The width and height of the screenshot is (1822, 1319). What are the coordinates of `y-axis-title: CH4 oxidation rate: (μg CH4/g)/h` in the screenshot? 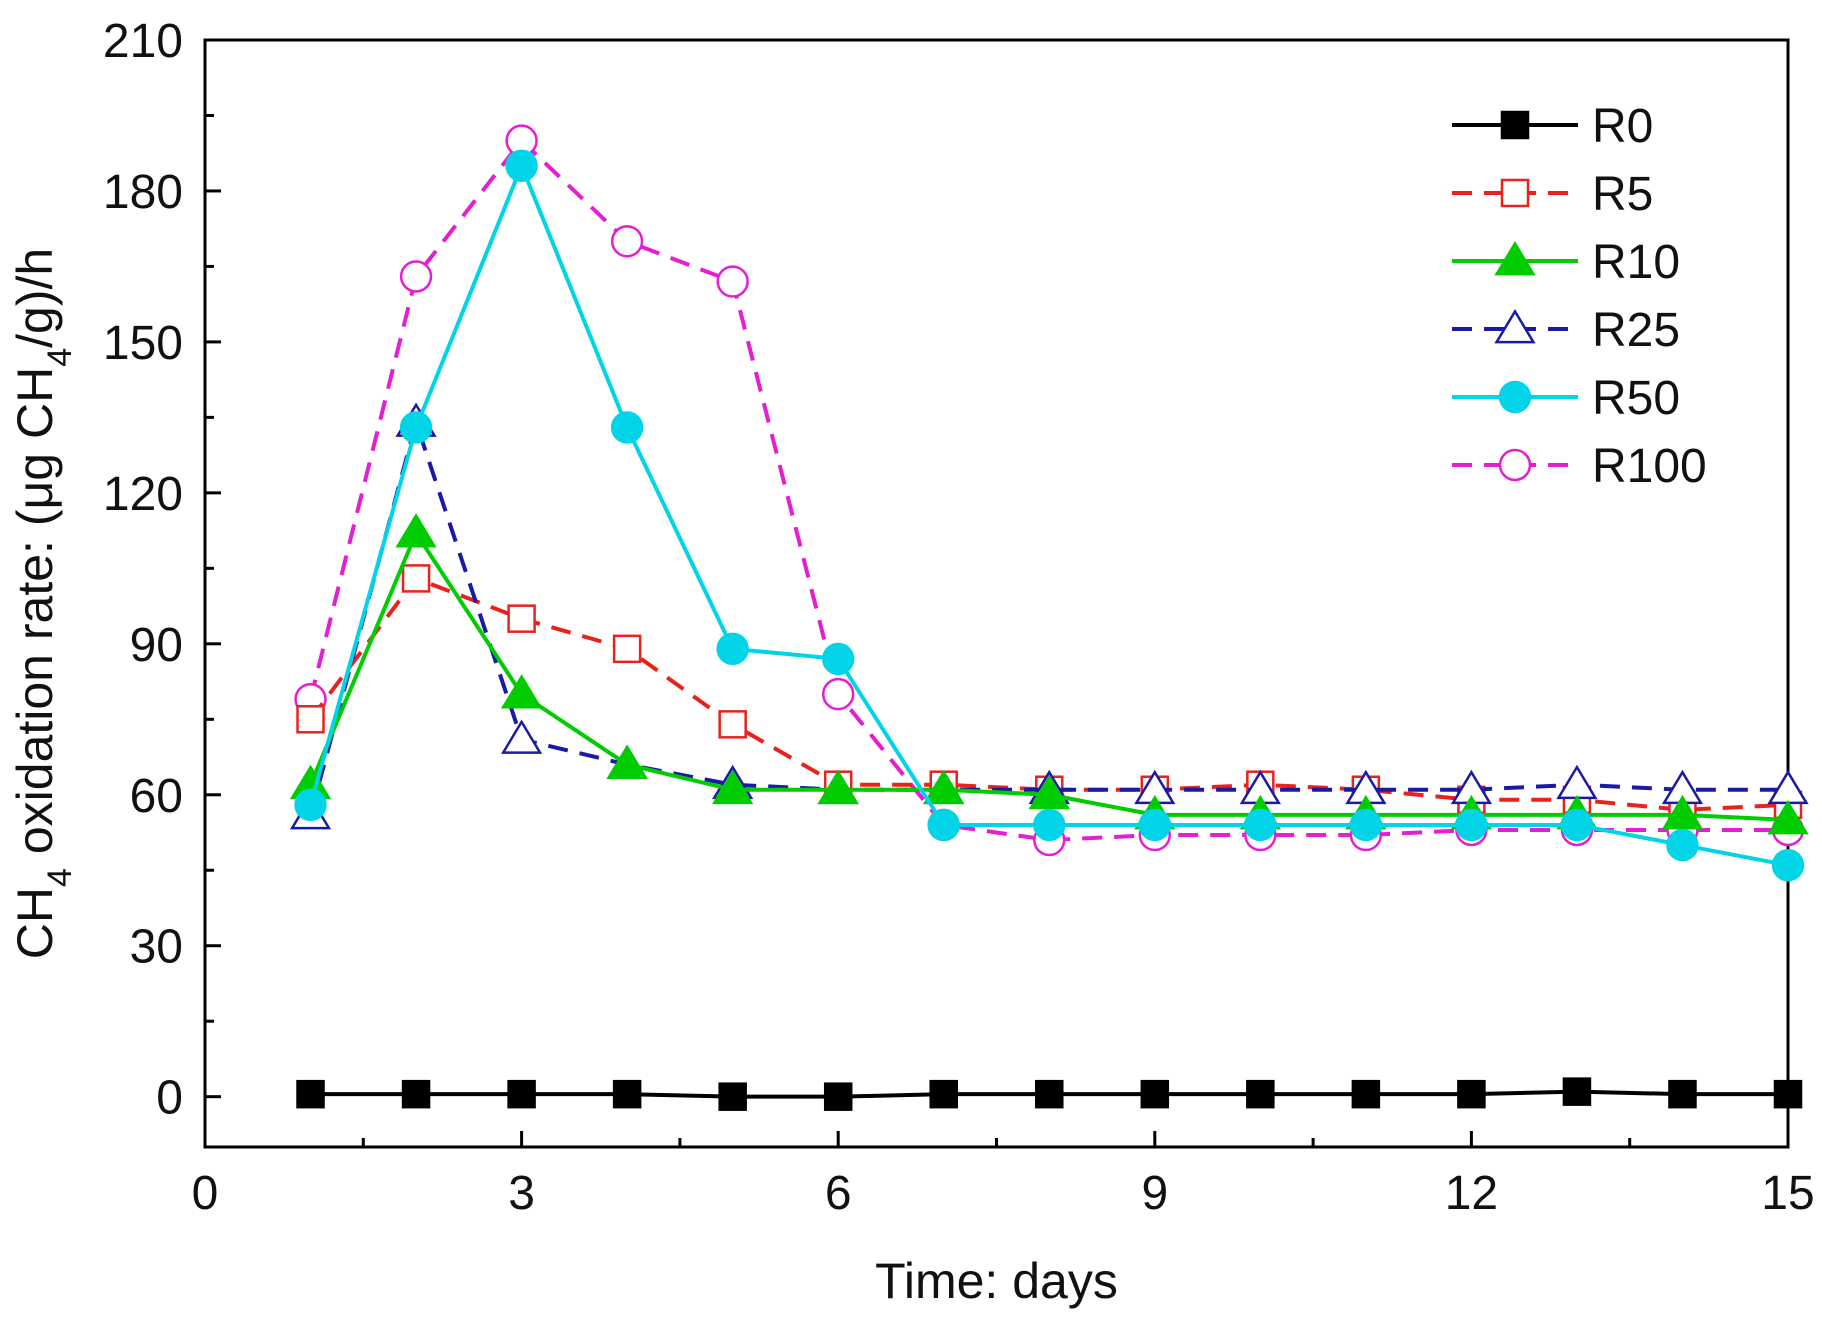 It's located at (43, 603).